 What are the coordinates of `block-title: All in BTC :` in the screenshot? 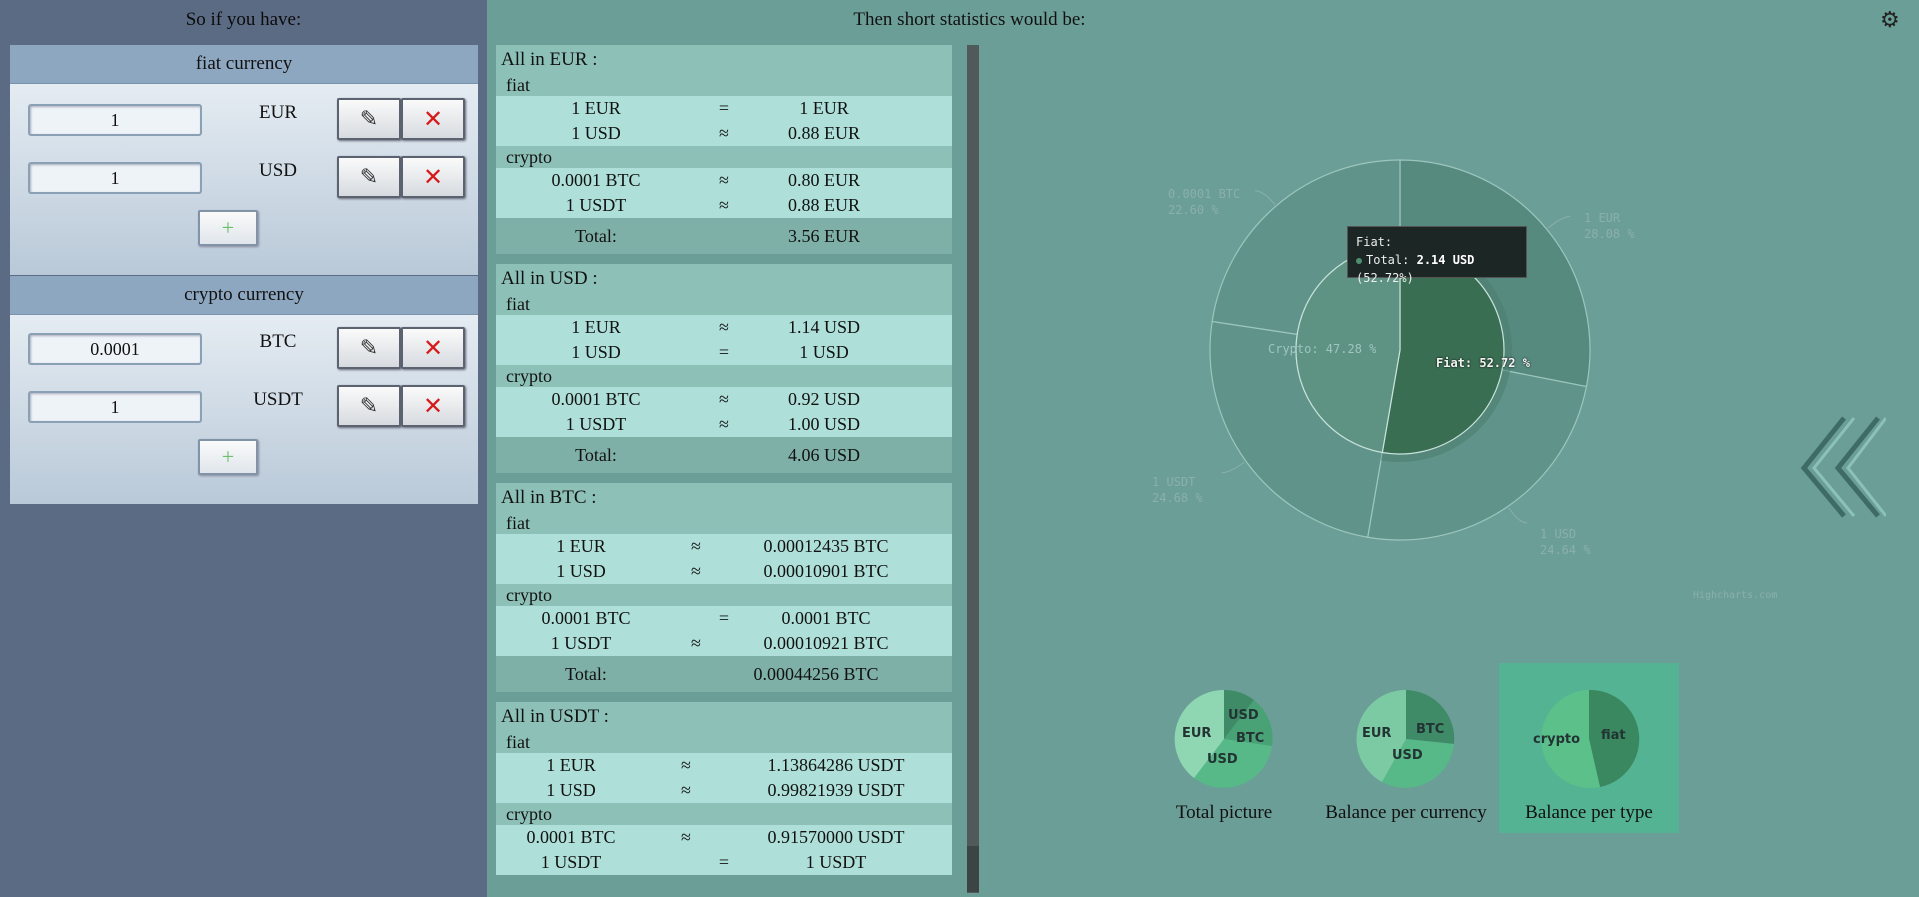 It's located at (724, 497).